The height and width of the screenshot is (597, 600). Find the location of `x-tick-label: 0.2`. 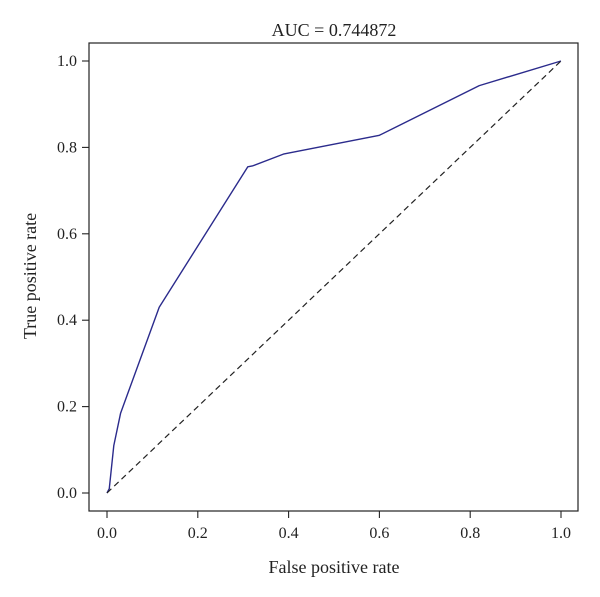

x-tick-label: 0.2 is located at coordinates (198, 533).